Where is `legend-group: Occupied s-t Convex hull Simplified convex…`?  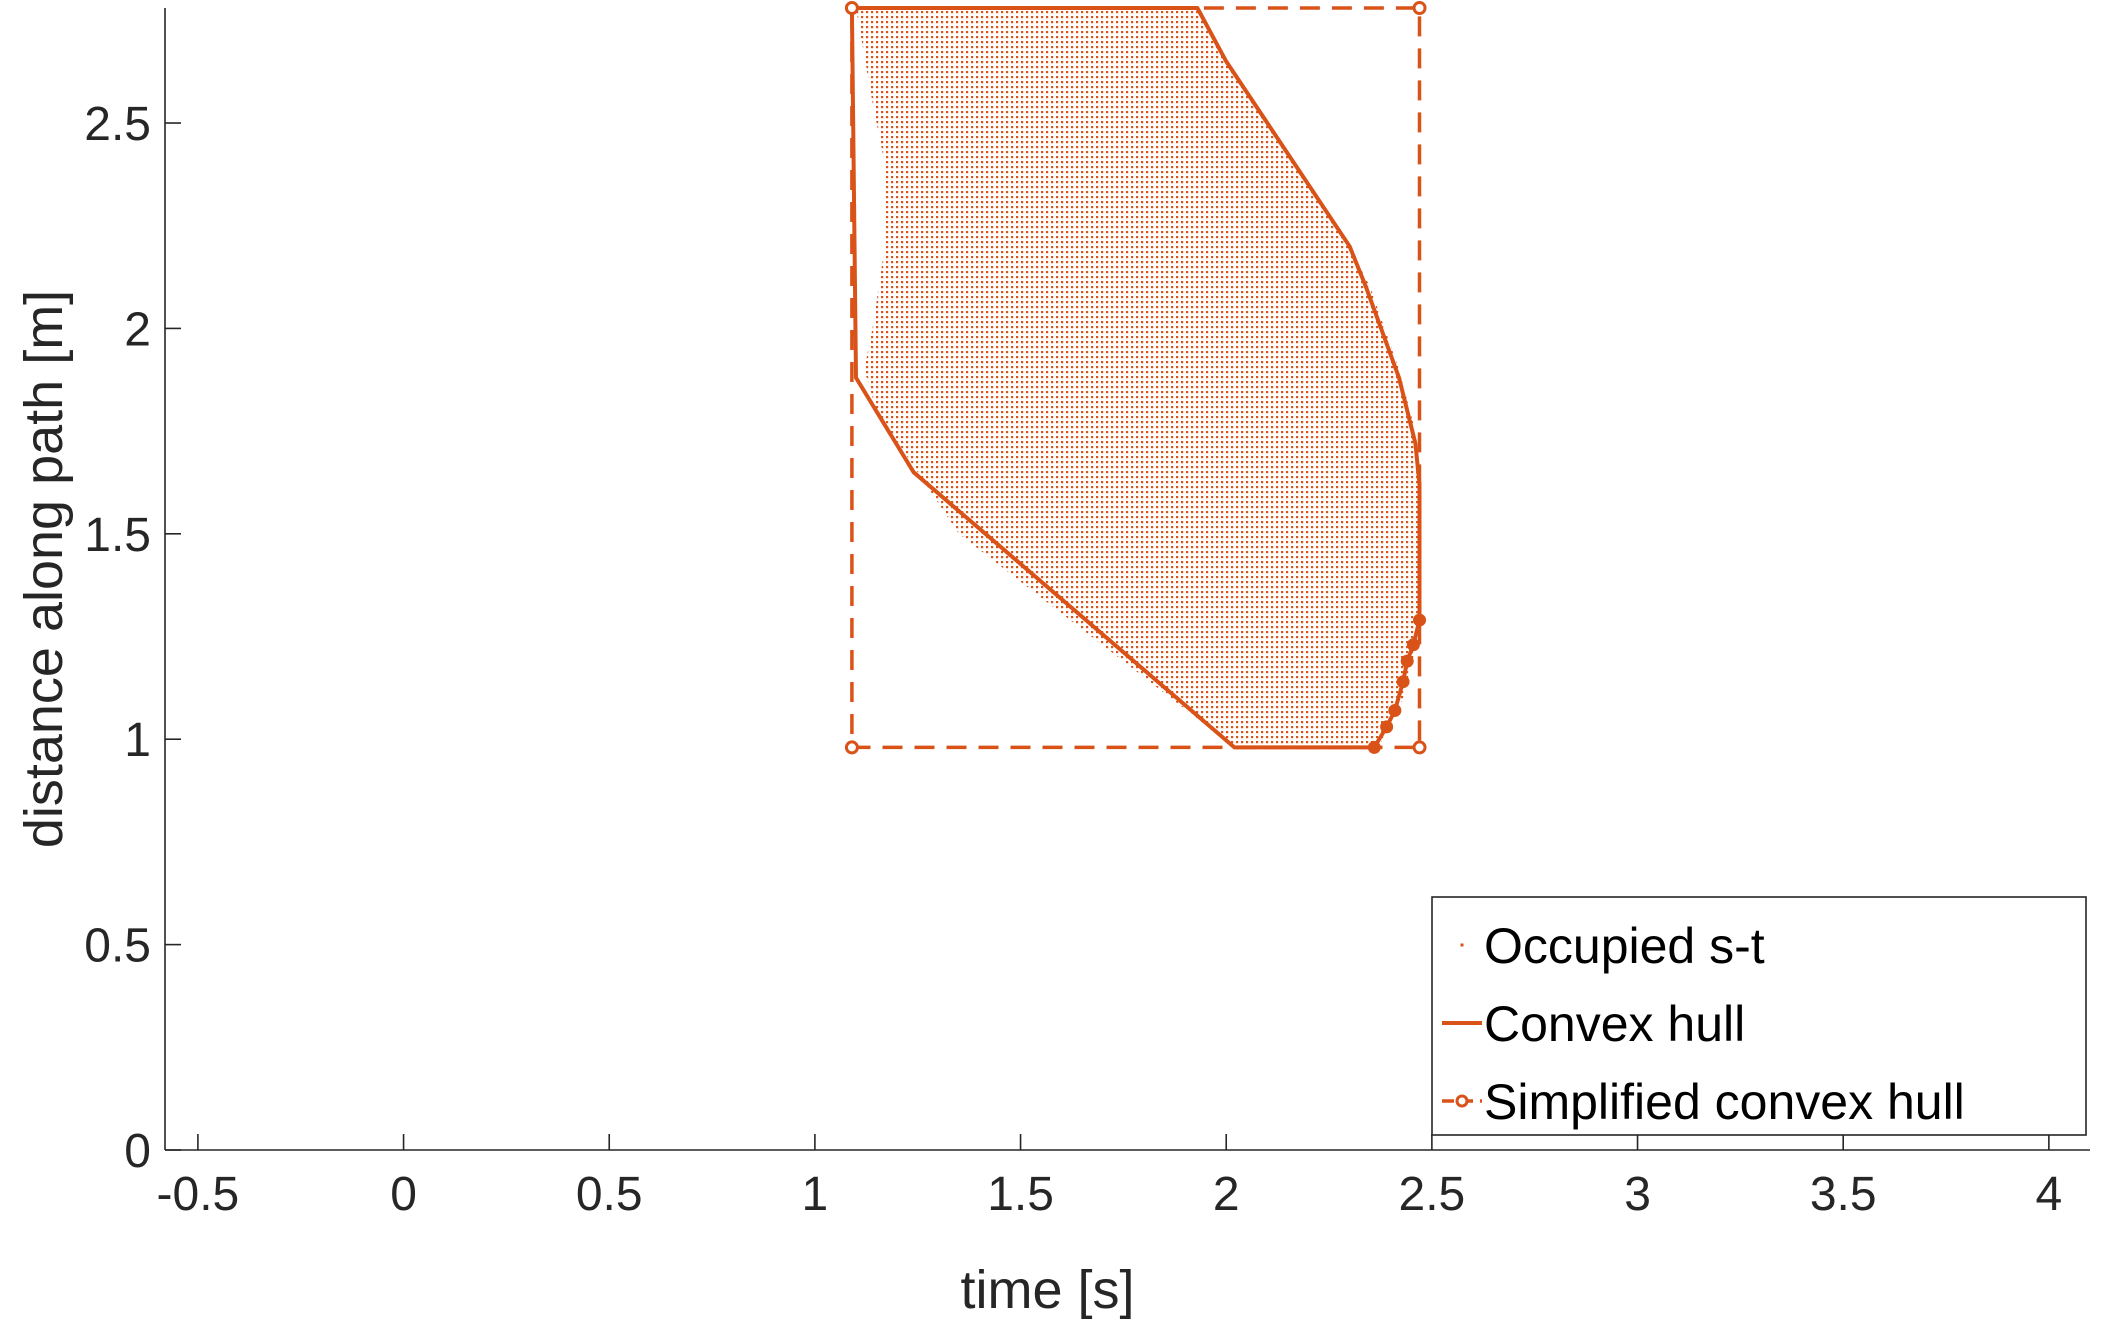
legend-group: Occupied s-t Convex hull Simplified convex… is located at coordinates (1759, 1016).